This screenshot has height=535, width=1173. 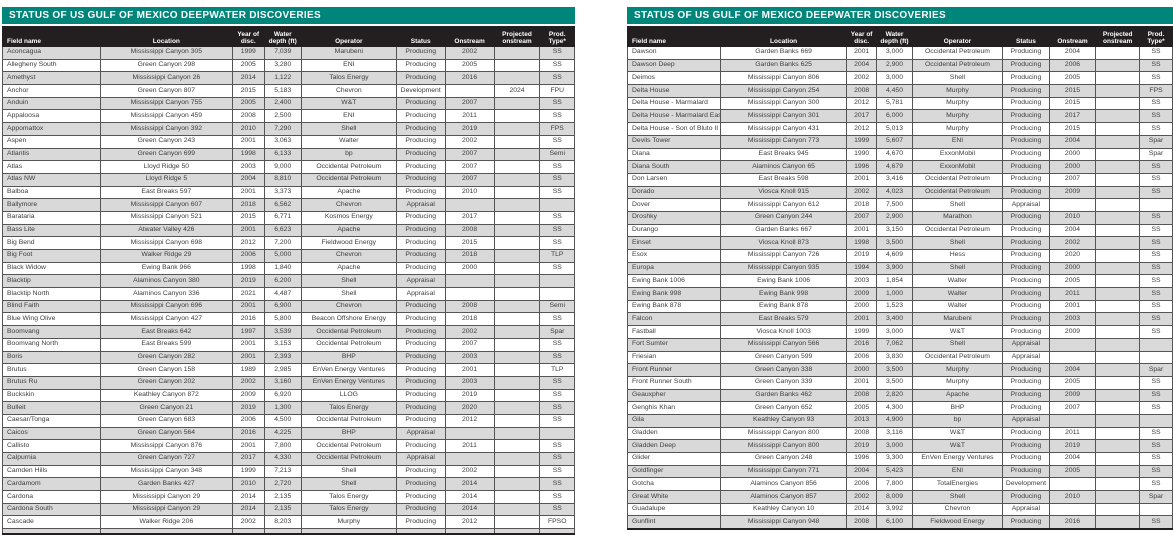 I want to click on table-cell: 2000, so click(x=469, y=268).